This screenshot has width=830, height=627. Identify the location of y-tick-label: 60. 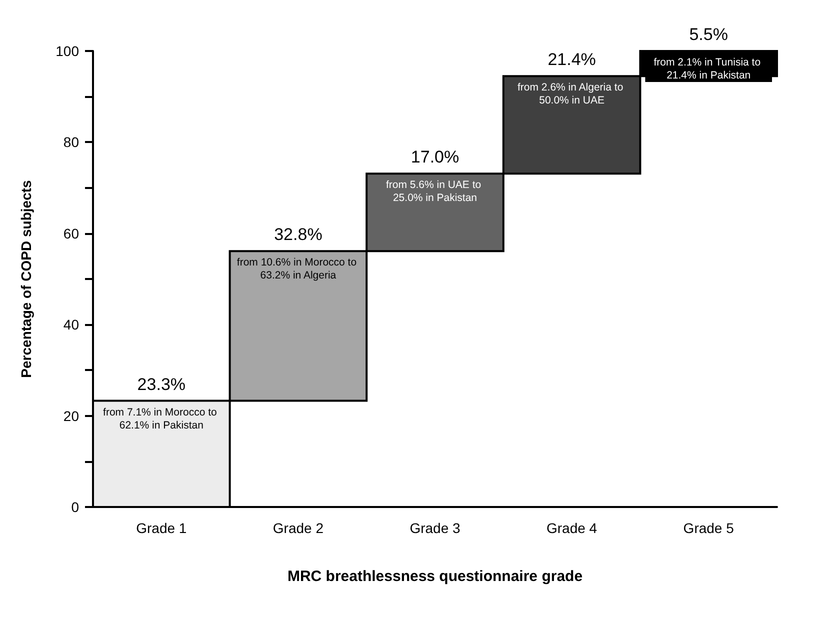
(71, 233).